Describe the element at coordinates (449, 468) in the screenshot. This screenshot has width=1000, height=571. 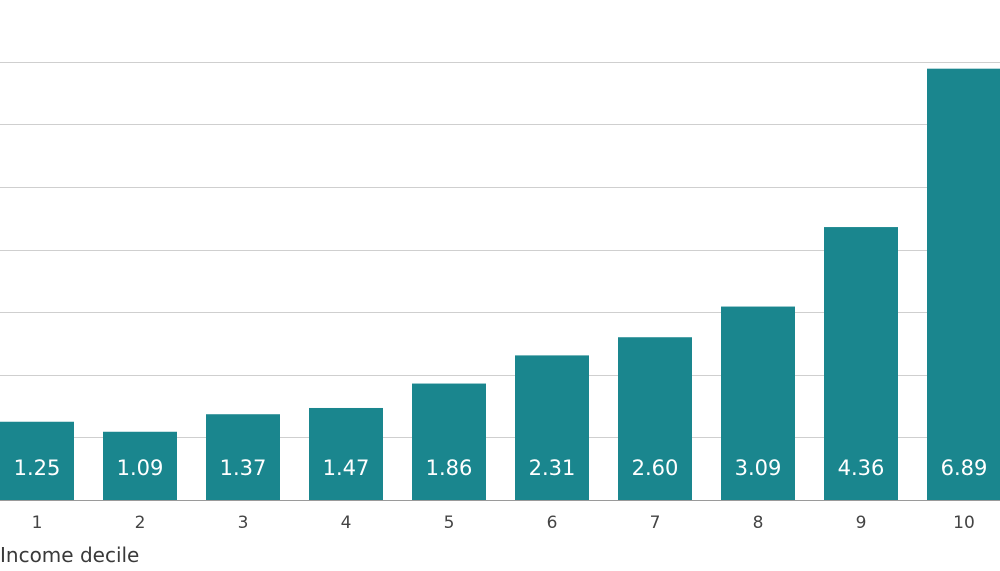
I see `bar-value-label: 1.86` at that location.